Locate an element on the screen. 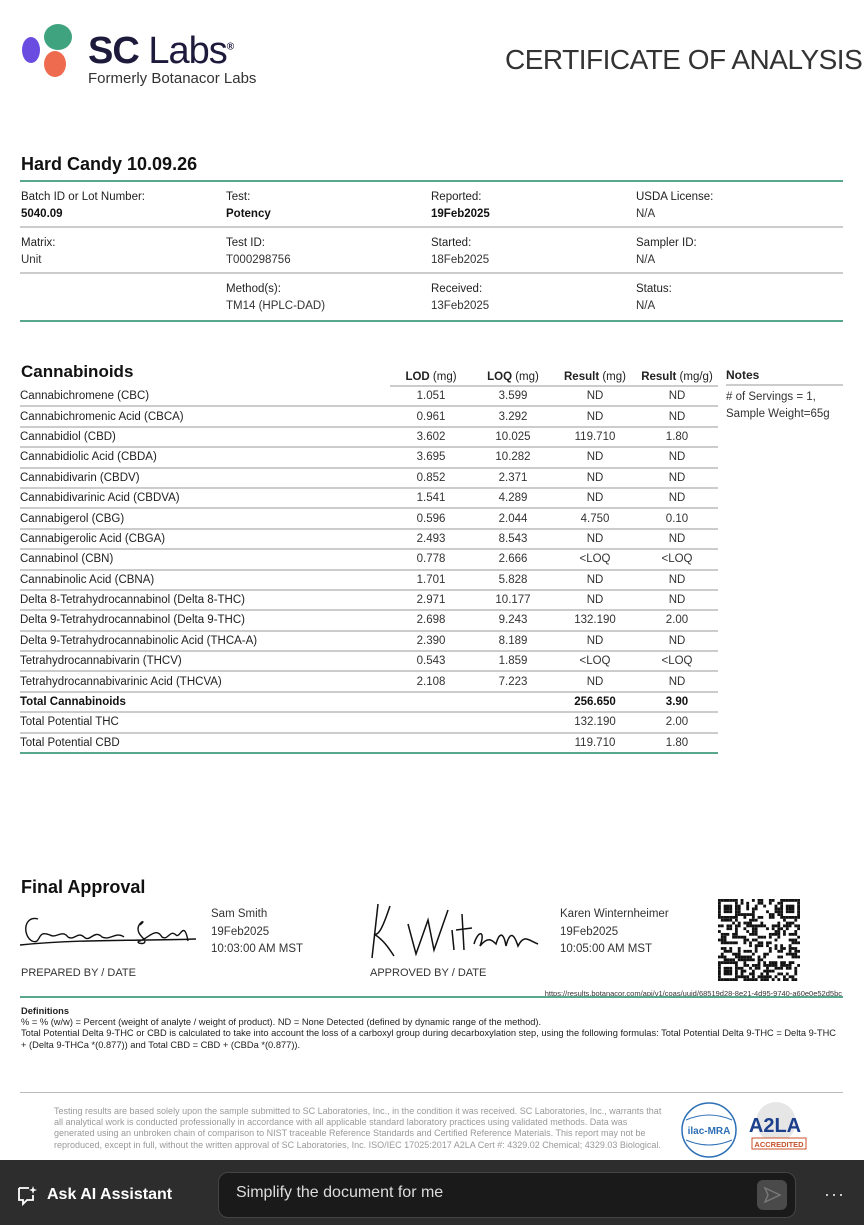 The height and width of the screenshot is (1225, 864). info-label: Batch ID or Lot Number: is located at coordinates (83, 197).